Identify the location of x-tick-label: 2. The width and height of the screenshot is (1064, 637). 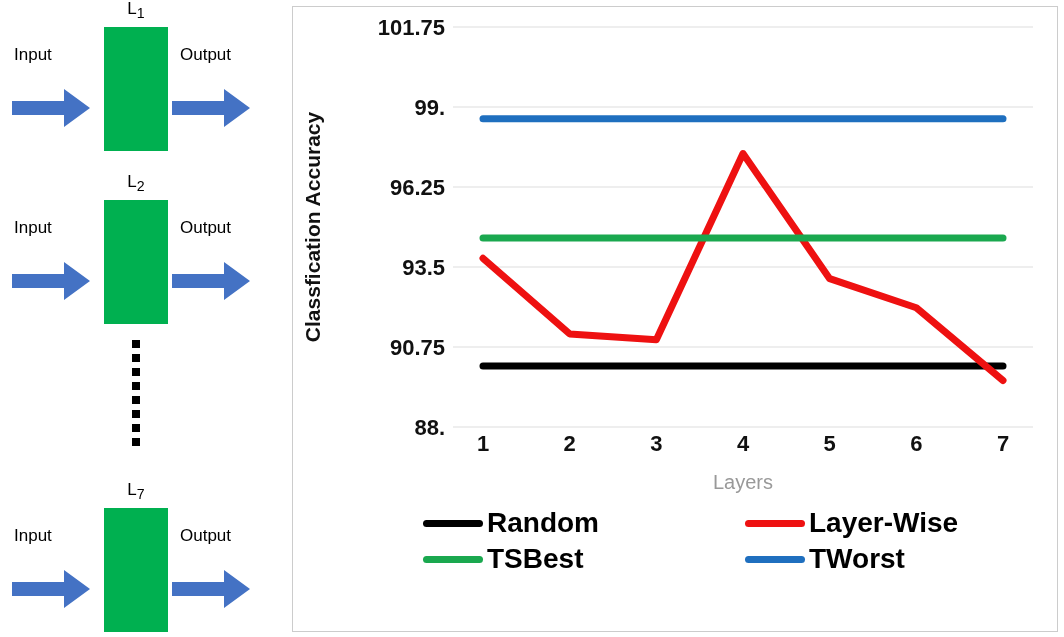
(569, 443).